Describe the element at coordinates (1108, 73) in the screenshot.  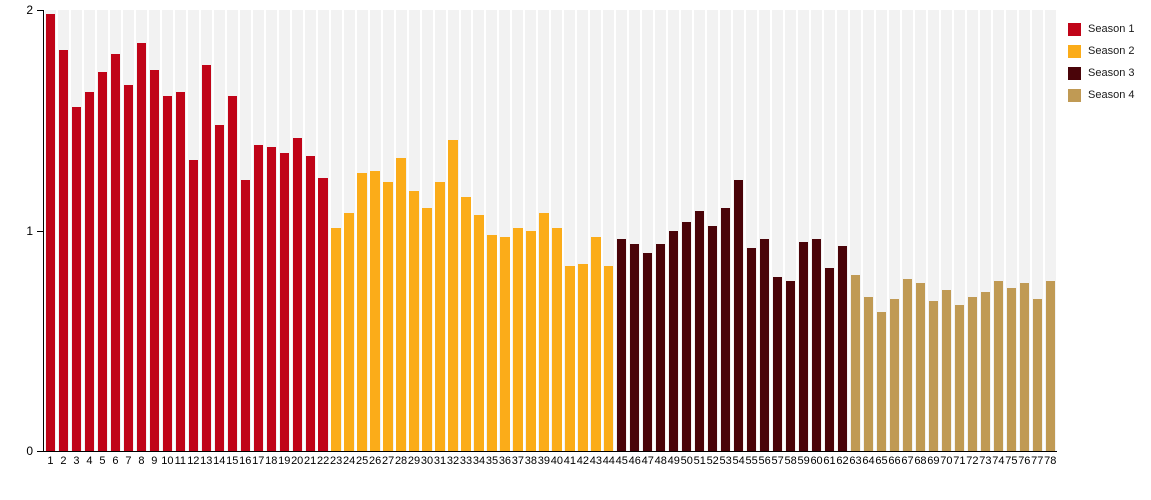
I see `legend-item: Season 3` at that location.